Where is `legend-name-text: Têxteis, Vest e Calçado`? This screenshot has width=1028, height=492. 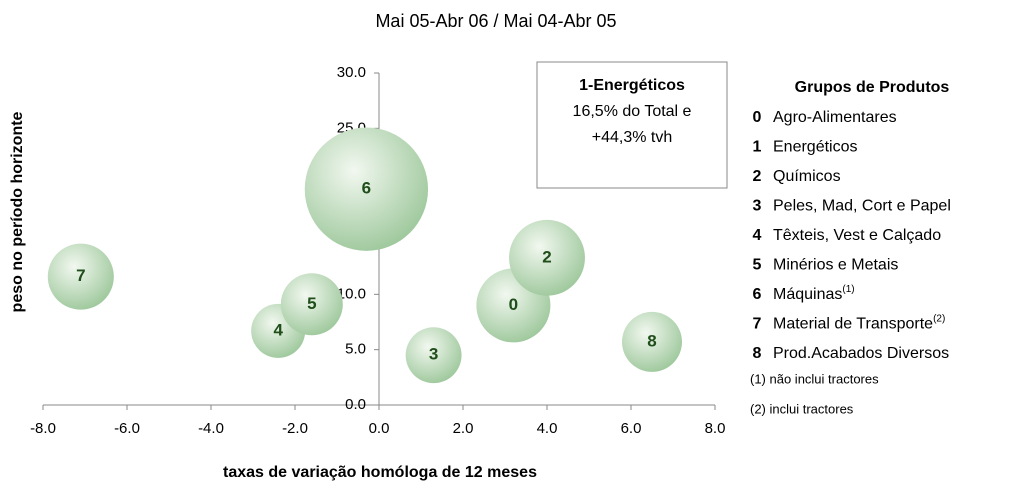
legend-name-text: Têxteis, Vest e Calçado is located at coordinates (857, 235).